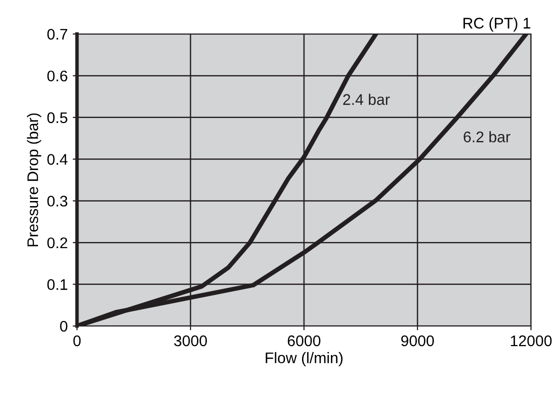 The width and height of the screenshot is (560, 410). What do you see at coordinates (304, 359) in the screenshot?
I see `x-axis-title: Flow (l/min)` at bounding box center [304, 359].